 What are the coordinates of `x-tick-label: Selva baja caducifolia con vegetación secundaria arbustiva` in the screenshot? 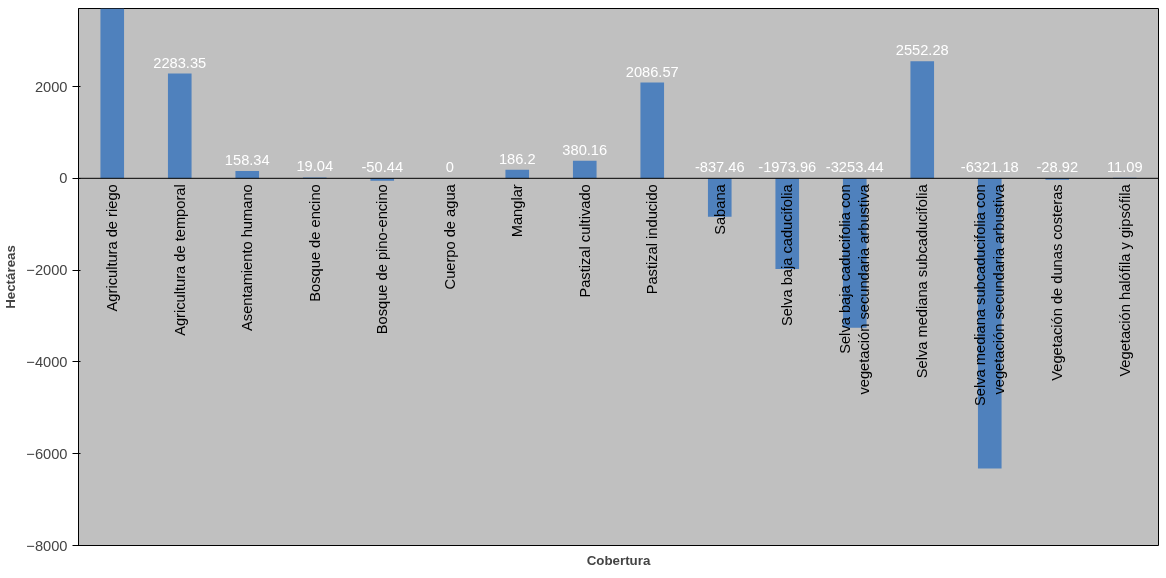 It's located at (855, 289).